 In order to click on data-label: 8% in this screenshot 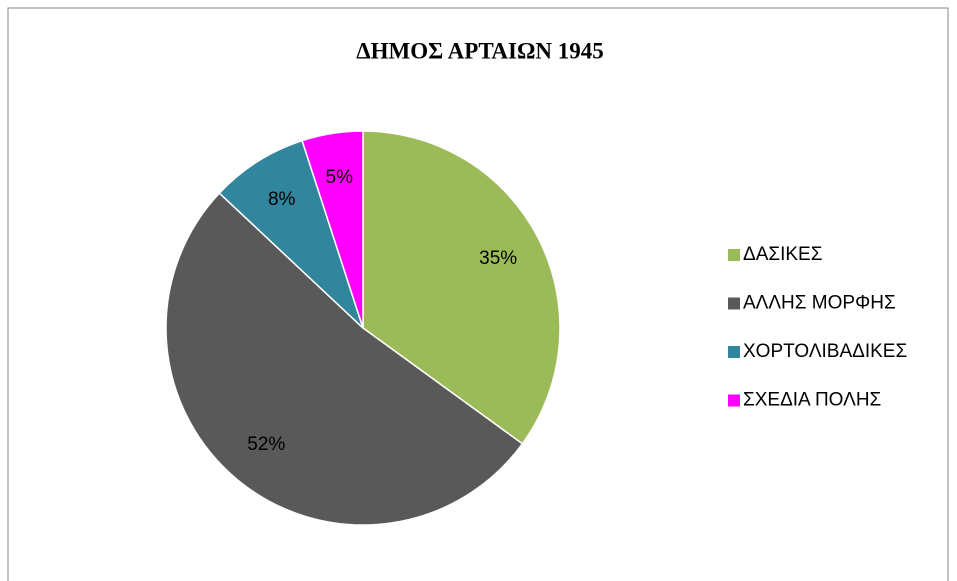, I will do `click(282, 199)`.